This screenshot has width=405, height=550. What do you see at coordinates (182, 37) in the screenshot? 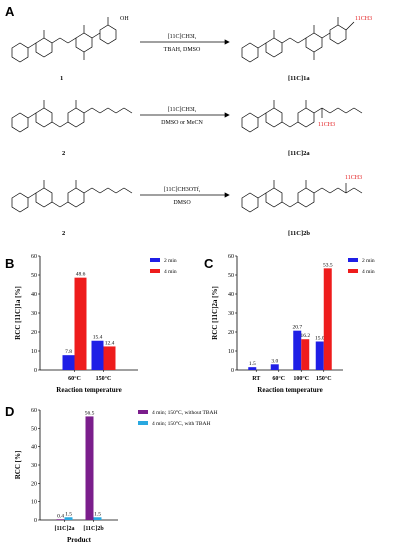
I see `reagent-1-line1: [11C]CH3I,` at bounding box center [182, 37].